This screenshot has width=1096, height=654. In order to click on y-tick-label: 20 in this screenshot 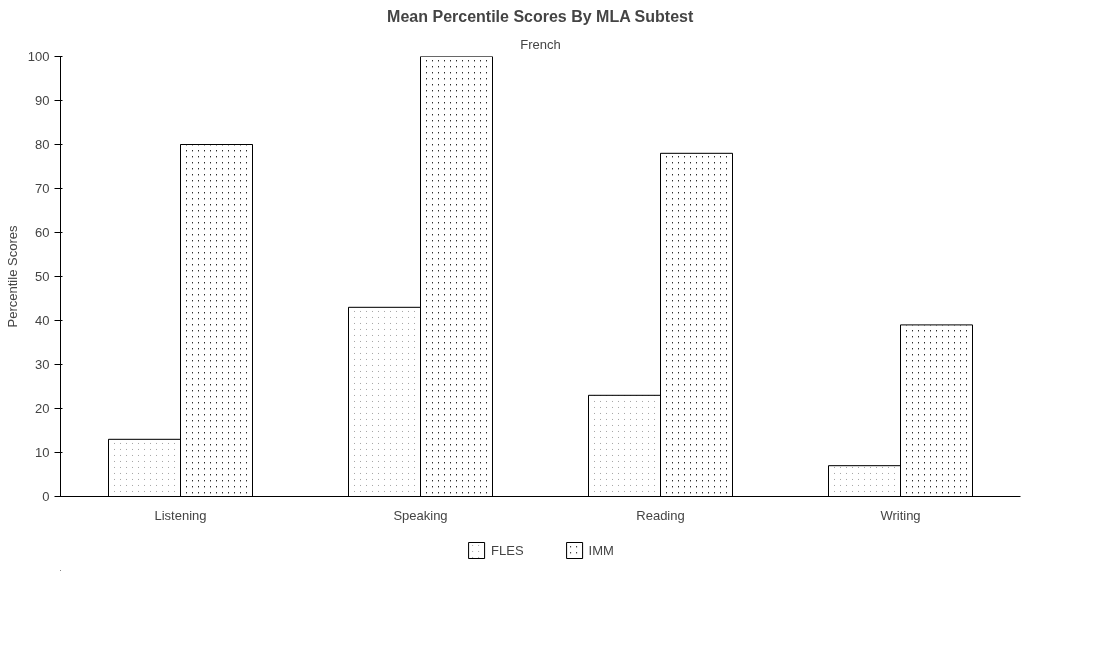, I will do `click(42, 408)`.